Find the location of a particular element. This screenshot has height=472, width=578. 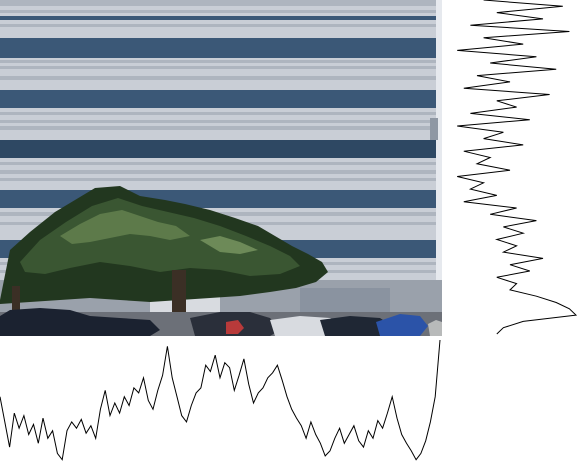

row-intensity-profile is located at coordinates (517, 167).